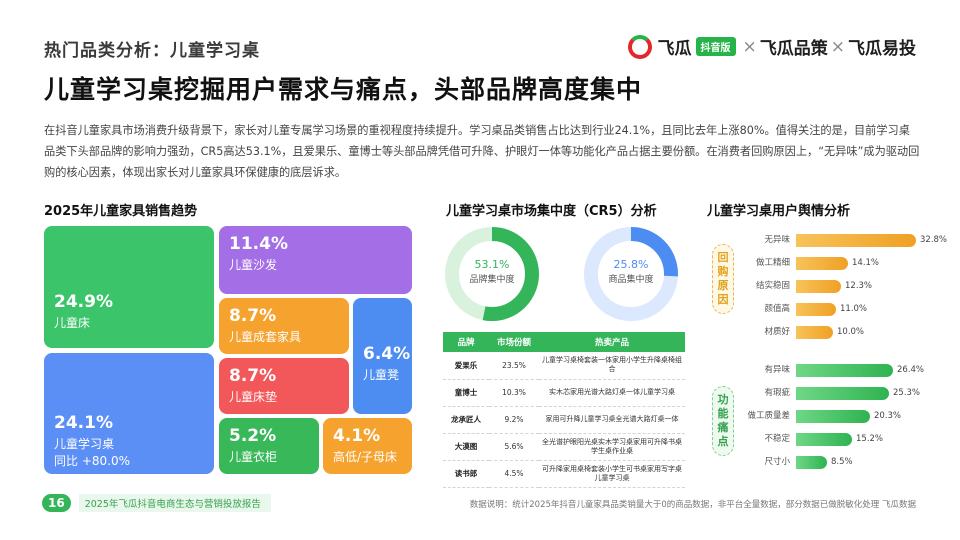  I want to click on page-title: 儿童学习桌挖掘用户需求与痛点，头部品牌高度集中, so click(343, 89).